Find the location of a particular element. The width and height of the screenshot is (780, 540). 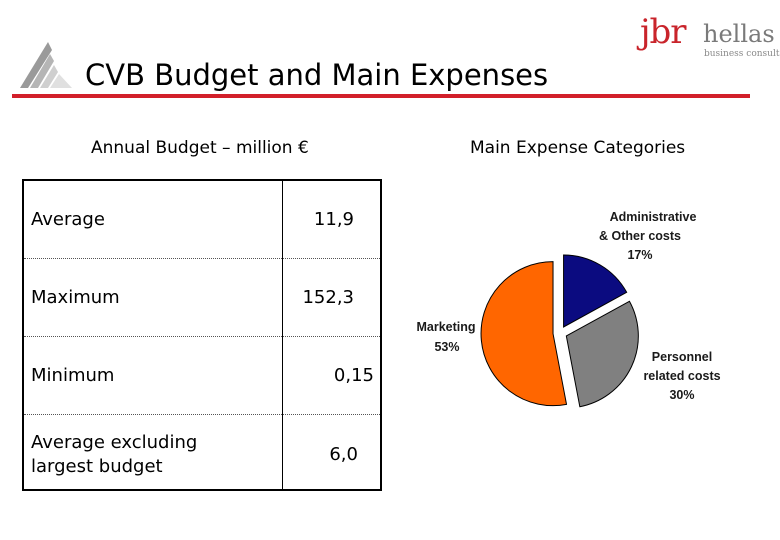

row-label: Maximum is located at coordinates (75, 297).